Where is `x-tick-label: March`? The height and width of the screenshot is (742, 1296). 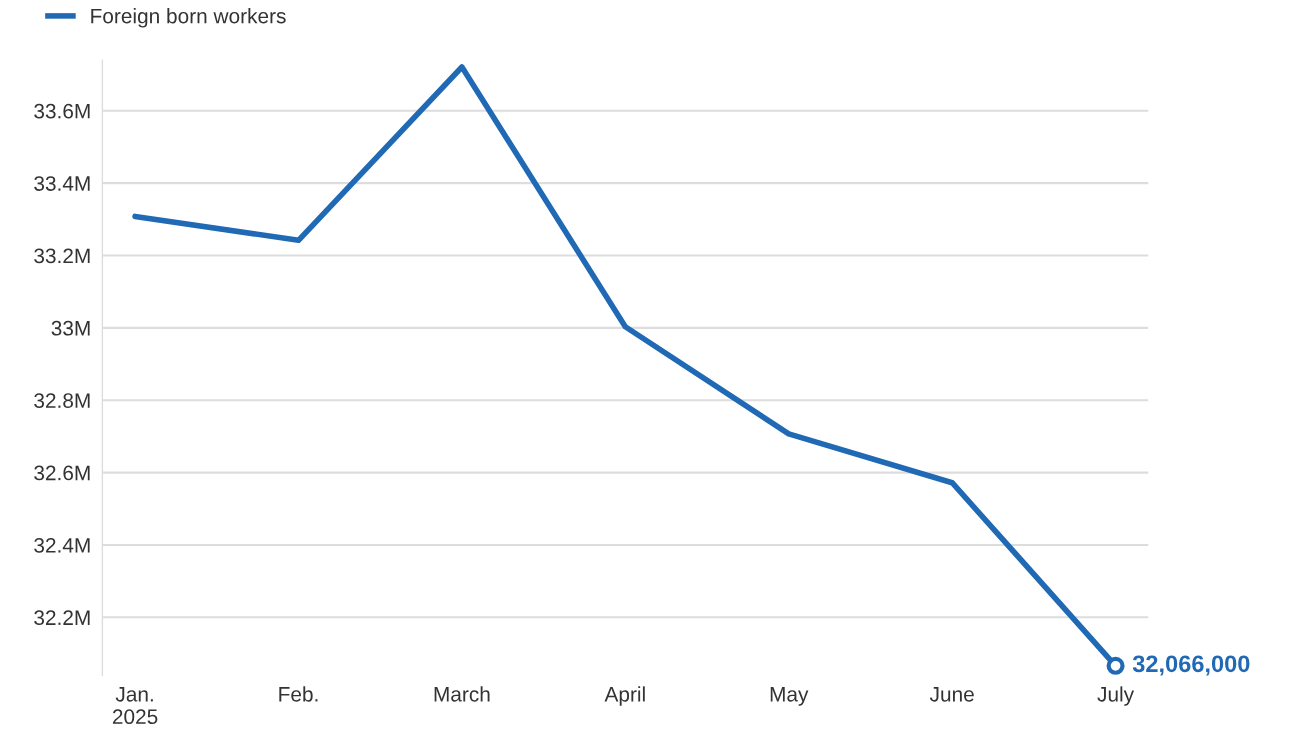
x-tick-label: March is located at coordinates (462, 694).